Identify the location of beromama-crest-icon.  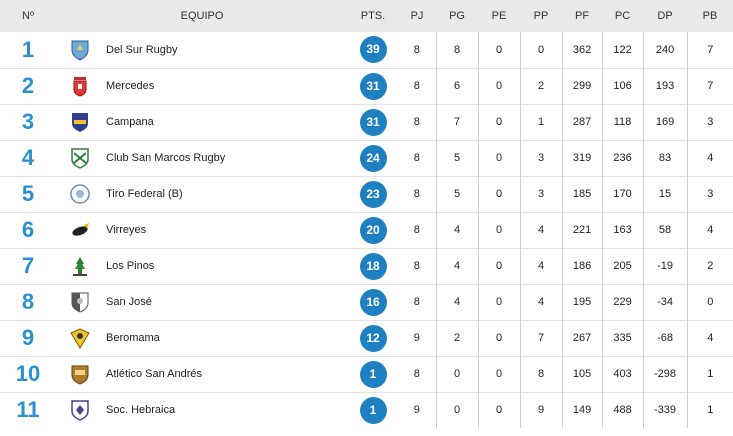
(80, 338).